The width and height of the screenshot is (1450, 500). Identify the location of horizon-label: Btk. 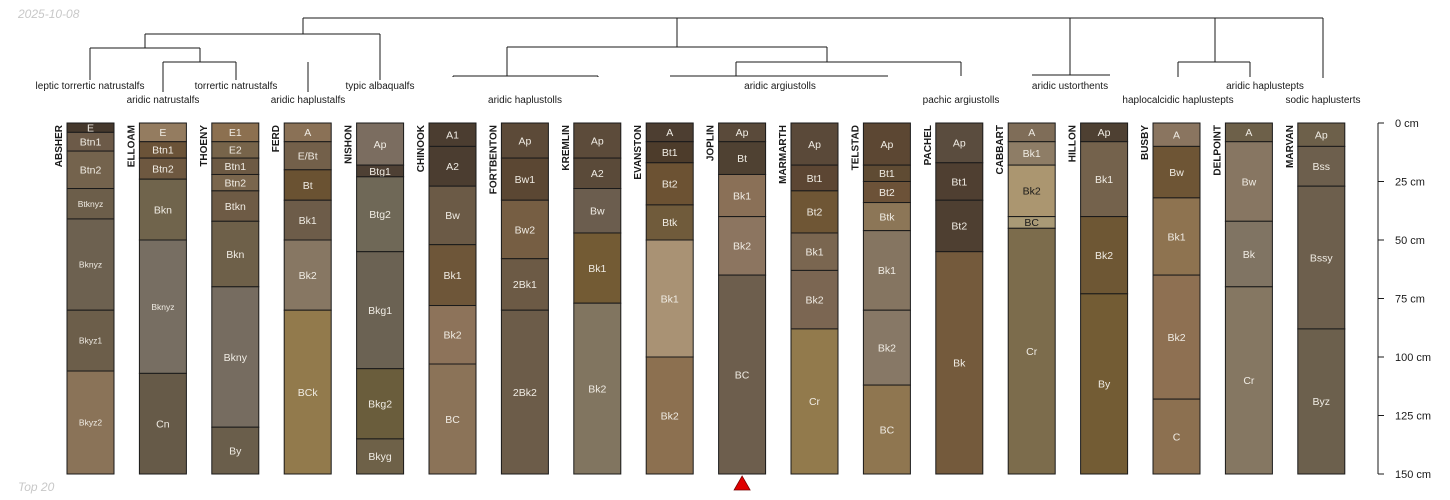
(887, 217).